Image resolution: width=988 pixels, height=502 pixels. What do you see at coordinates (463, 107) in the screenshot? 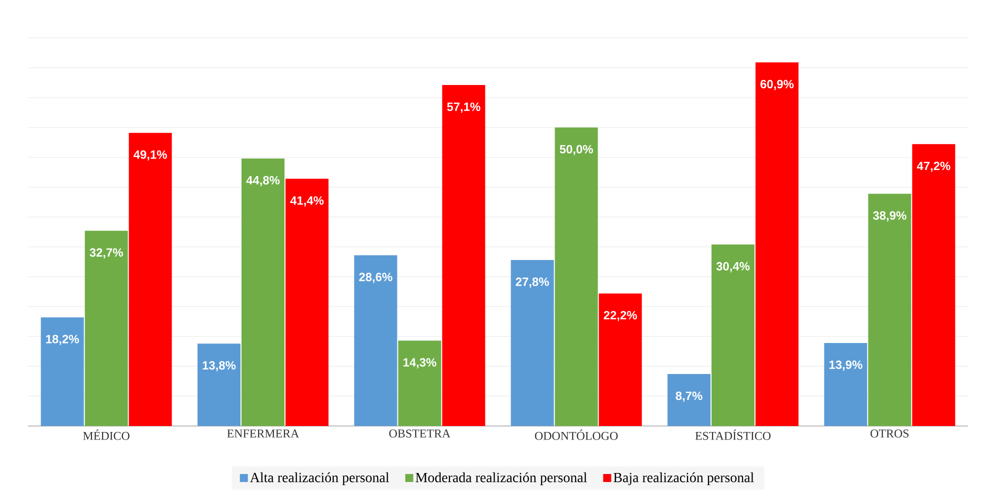
I see `data-label: 57,1%` at bounding box center [463, 107].